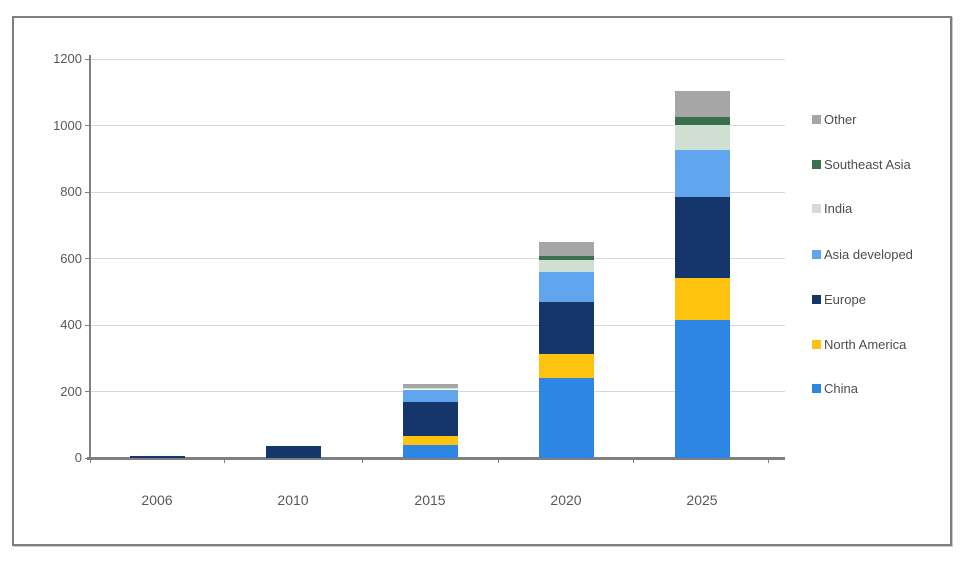 The height and width of the screenshot is (569, 973). I want to click on y-axis-label-200: 200, so click(71, 391).